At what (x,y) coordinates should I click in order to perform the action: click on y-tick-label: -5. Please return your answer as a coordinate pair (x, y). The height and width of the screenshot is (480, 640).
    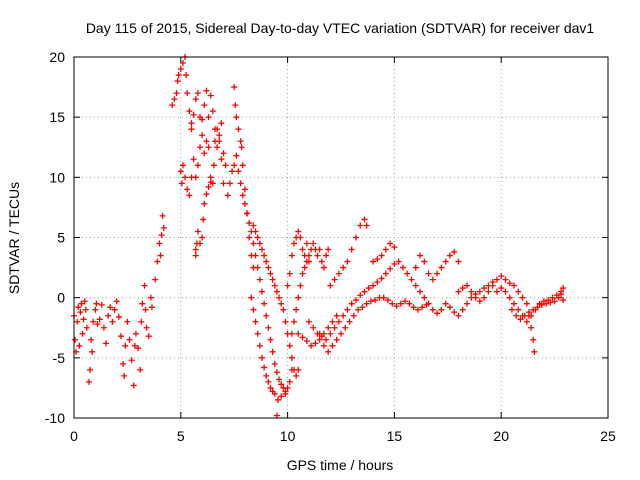
    Looking at the image, I should click on (59, 358).